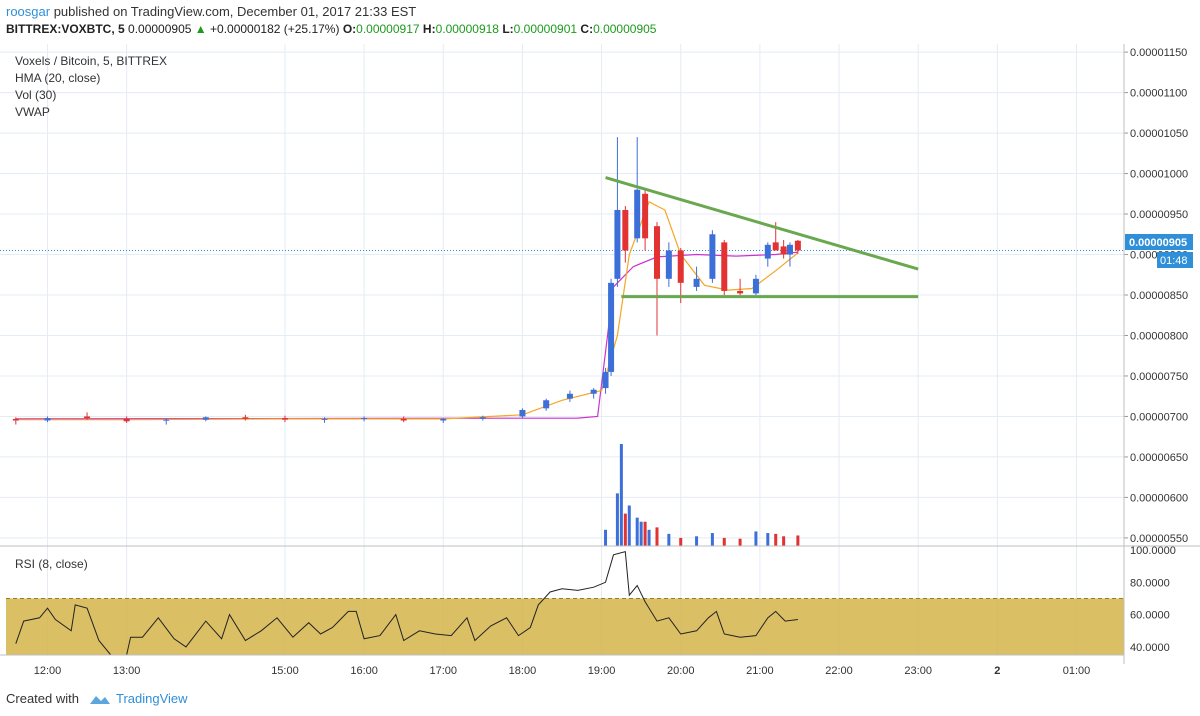 Image resolution: width=1200 pixels, height=716 pixels. Describe the element at coordinates (388, 29) in the screenshot. I see `open-value: 0.00000917` at that location.